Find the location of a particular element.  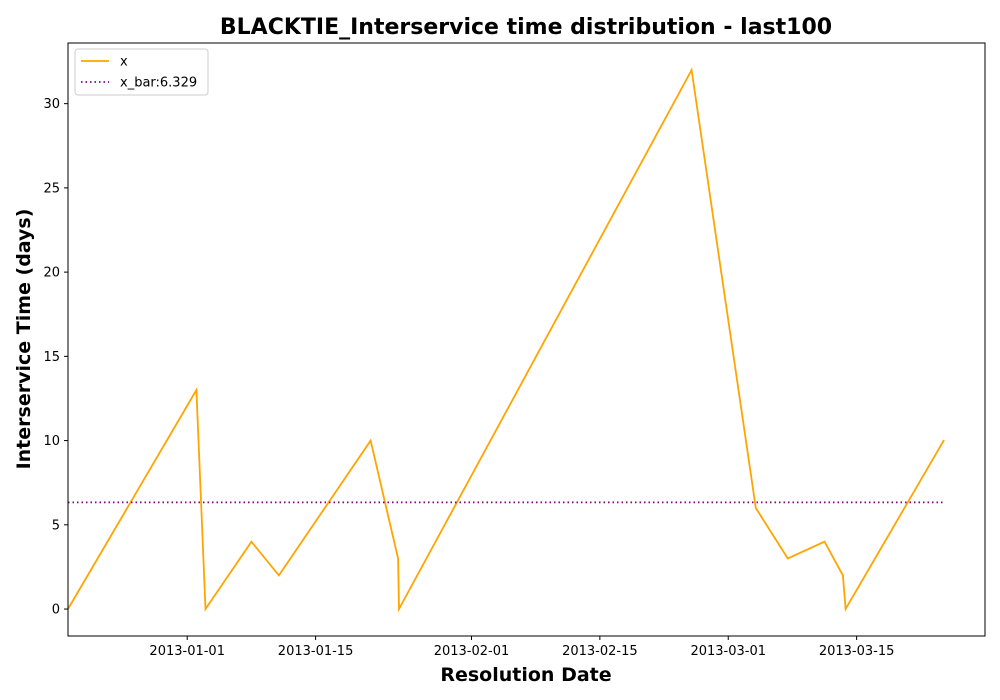

y-tick-label: 25 is located at coordinates (51, 188).